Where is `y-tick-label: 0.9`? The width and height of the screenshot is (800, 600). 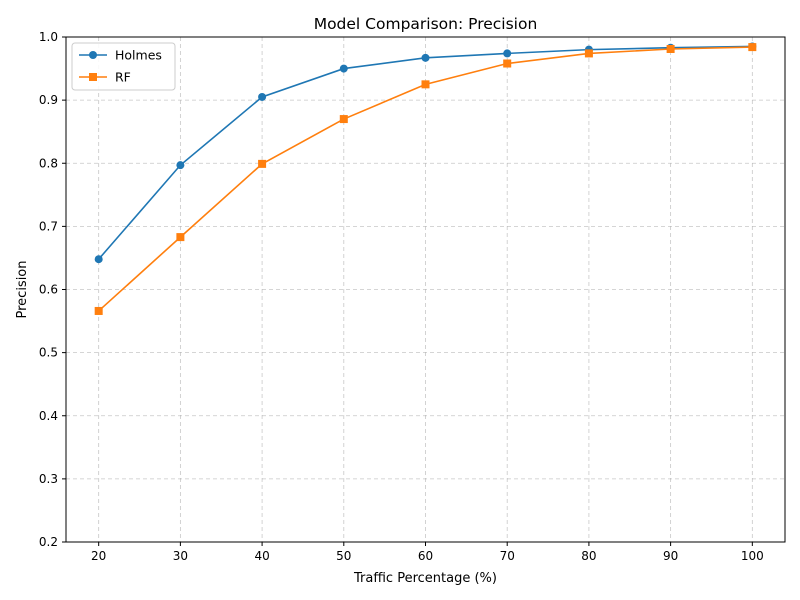
y-tick-label: 0.9 is located at coordinates (48, 100).